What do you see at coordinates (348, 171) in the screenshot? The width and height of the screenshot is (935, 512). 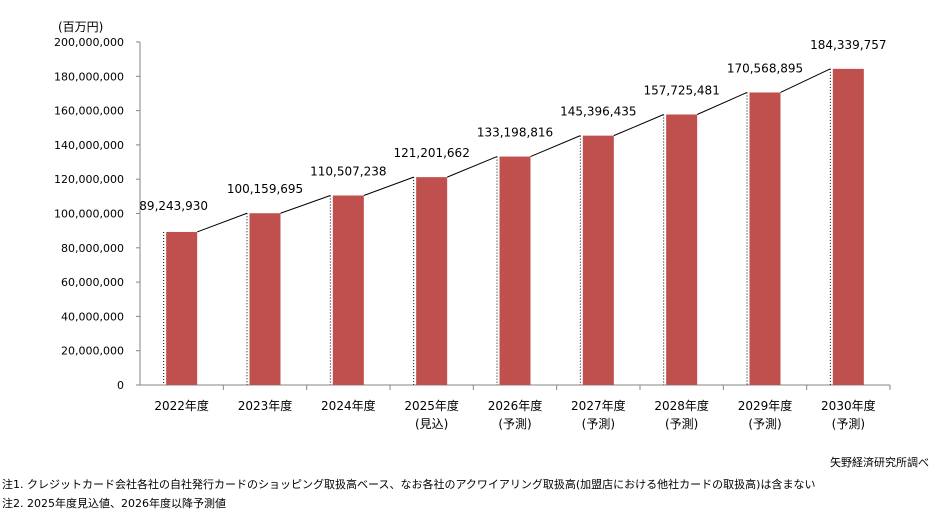 I see `data-label: 110,507,238` at bounding box center [348, 171].